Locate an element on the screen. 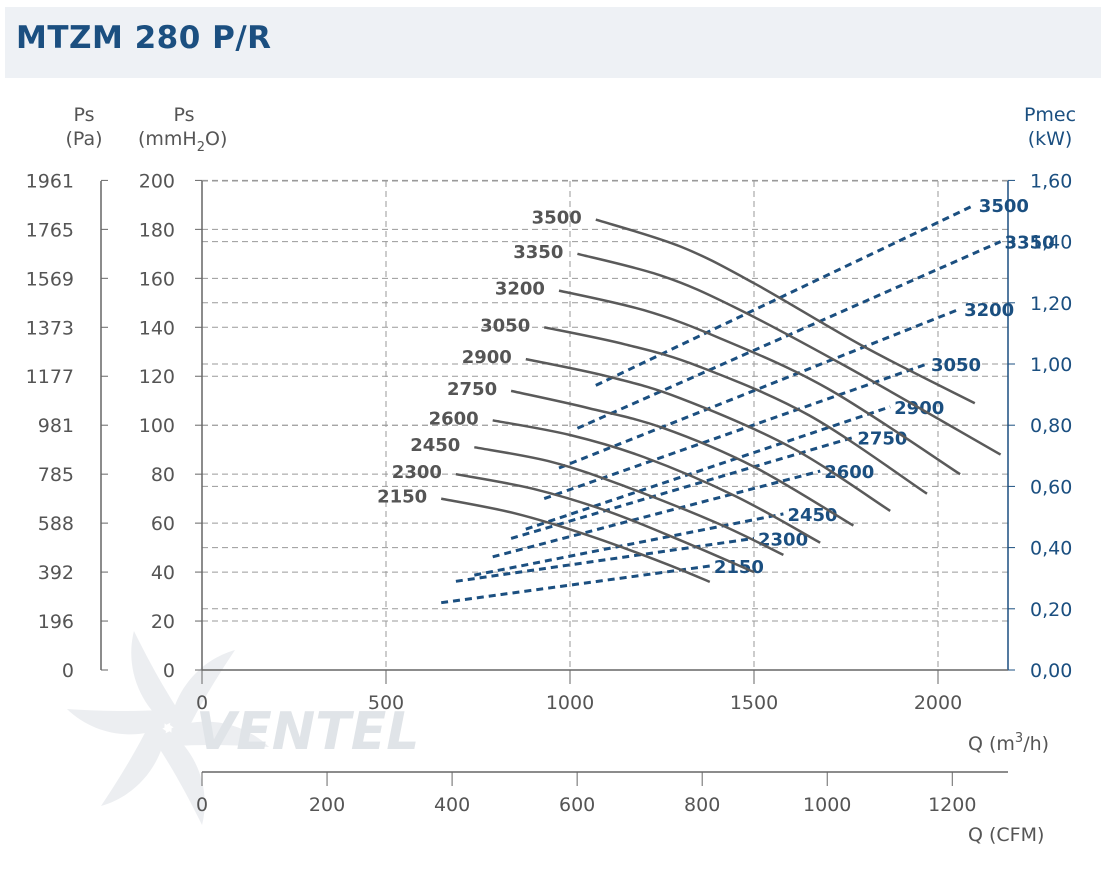 This screenshot has height=877, width=1101. pressure-label-2150: 2150 is located at coordinates (402, 497).